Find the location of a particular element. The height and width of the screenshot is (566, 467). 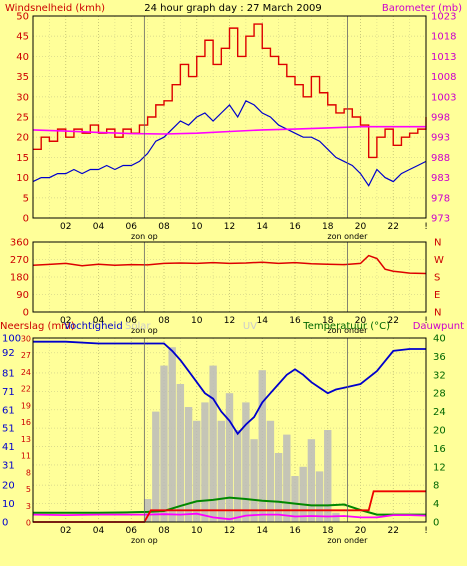

y-tick-label-right: 1013 is located at coordinates (443, 57).